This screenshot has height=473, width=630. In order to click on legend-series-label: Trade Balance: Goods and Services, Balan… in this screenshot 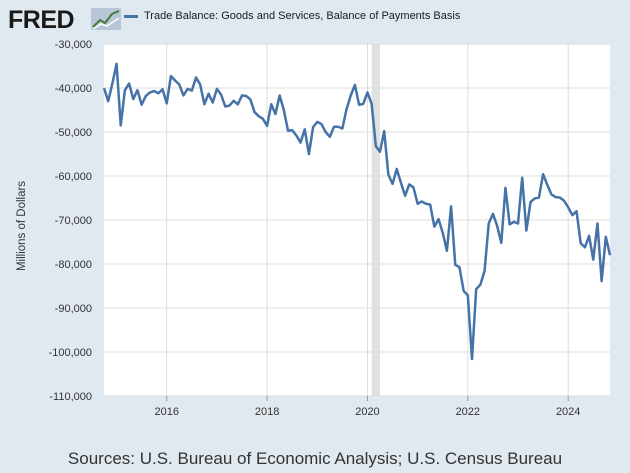, I will do `click(302, 16)`.